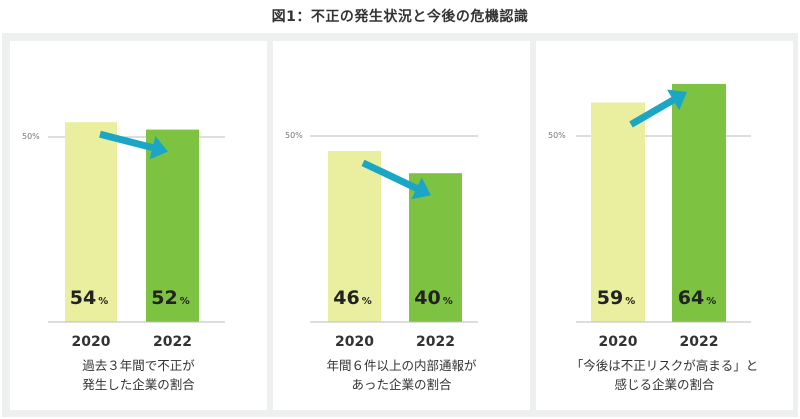 This screenshot has height=419, width=800. Describe the element at coordinates (172, 342) in the screenshot. I see `x-tick-2022-chart-1: 2022` at that location.